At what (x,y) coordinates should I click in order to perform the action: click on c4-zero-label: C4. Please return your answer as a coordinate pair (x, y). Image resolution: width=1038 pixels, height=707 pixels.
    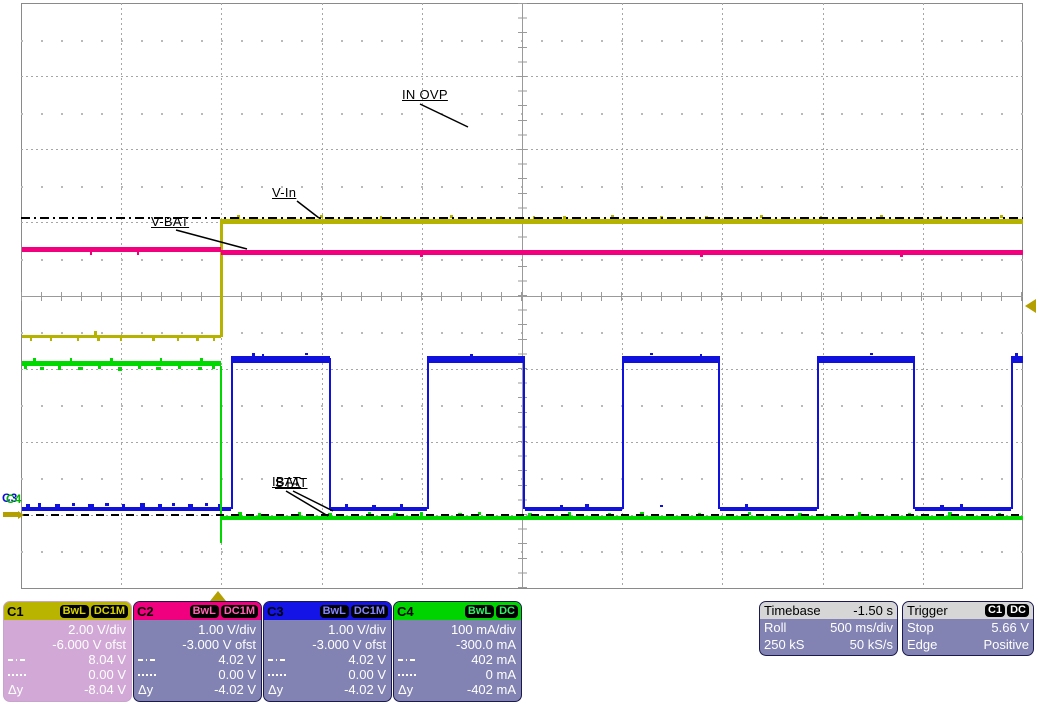
    Looking at the image, I should click on (14, 499).